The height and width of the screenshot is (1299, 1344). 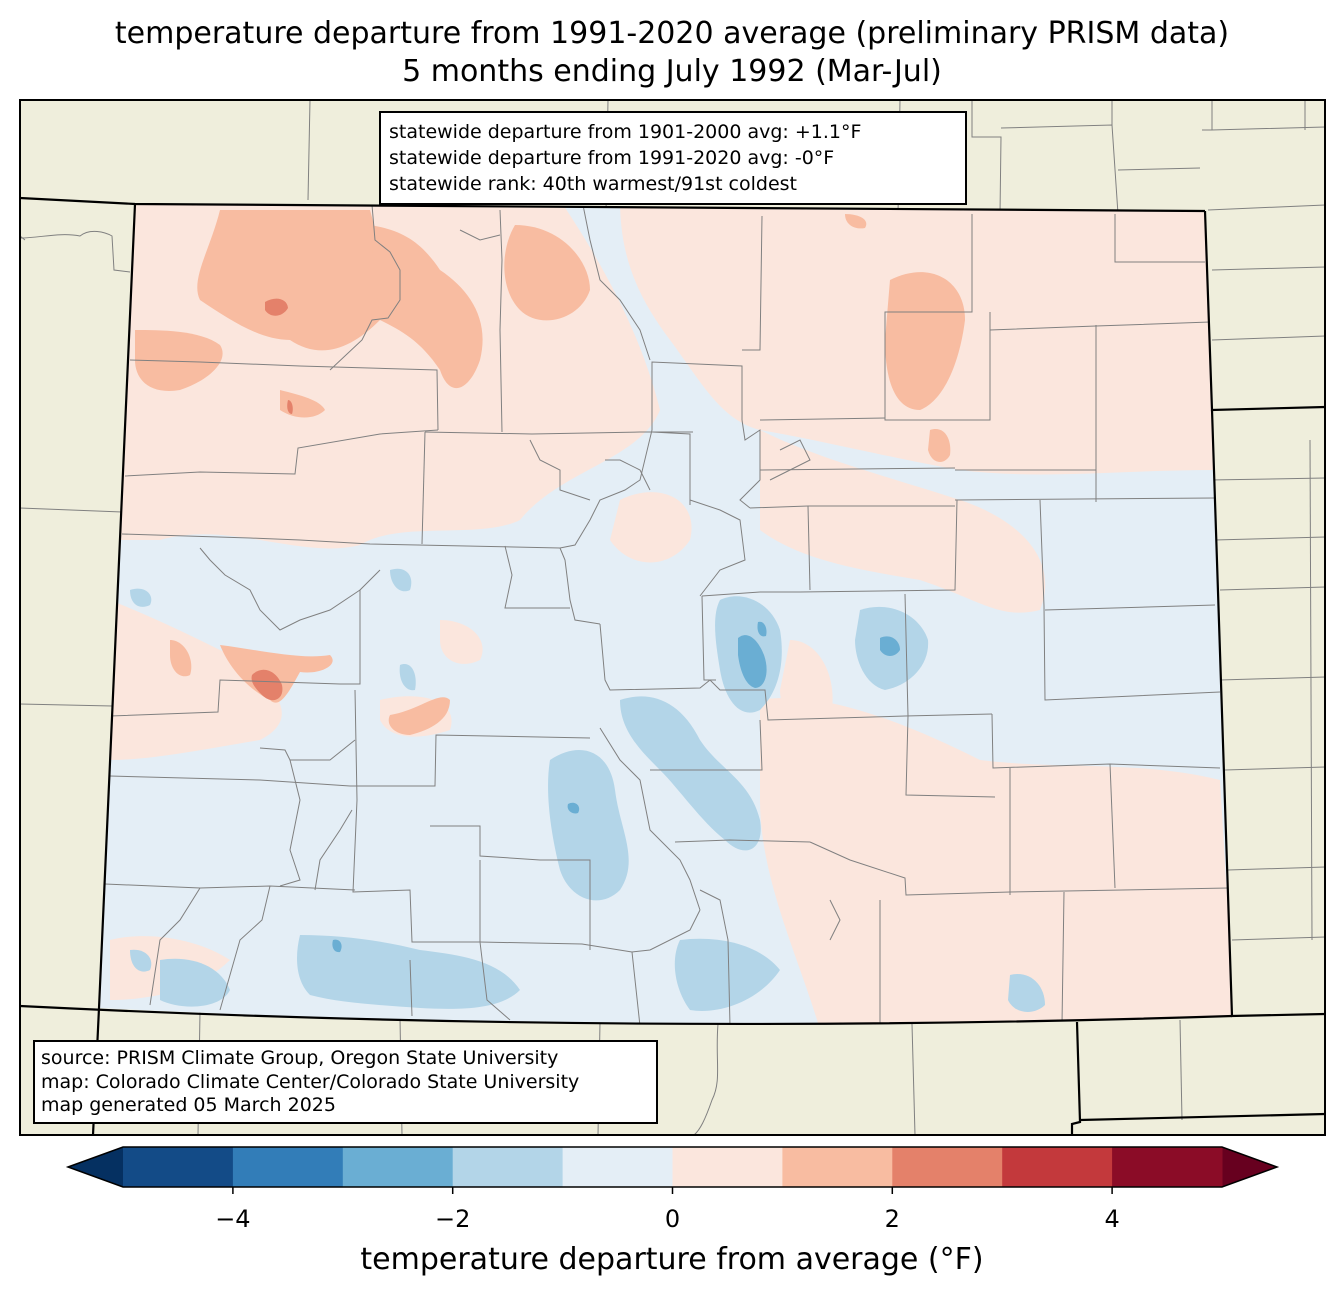 I want to click on map-subtitle: 5 months ending July 1992 (Mar-Jul), so click(x=672, y=71).